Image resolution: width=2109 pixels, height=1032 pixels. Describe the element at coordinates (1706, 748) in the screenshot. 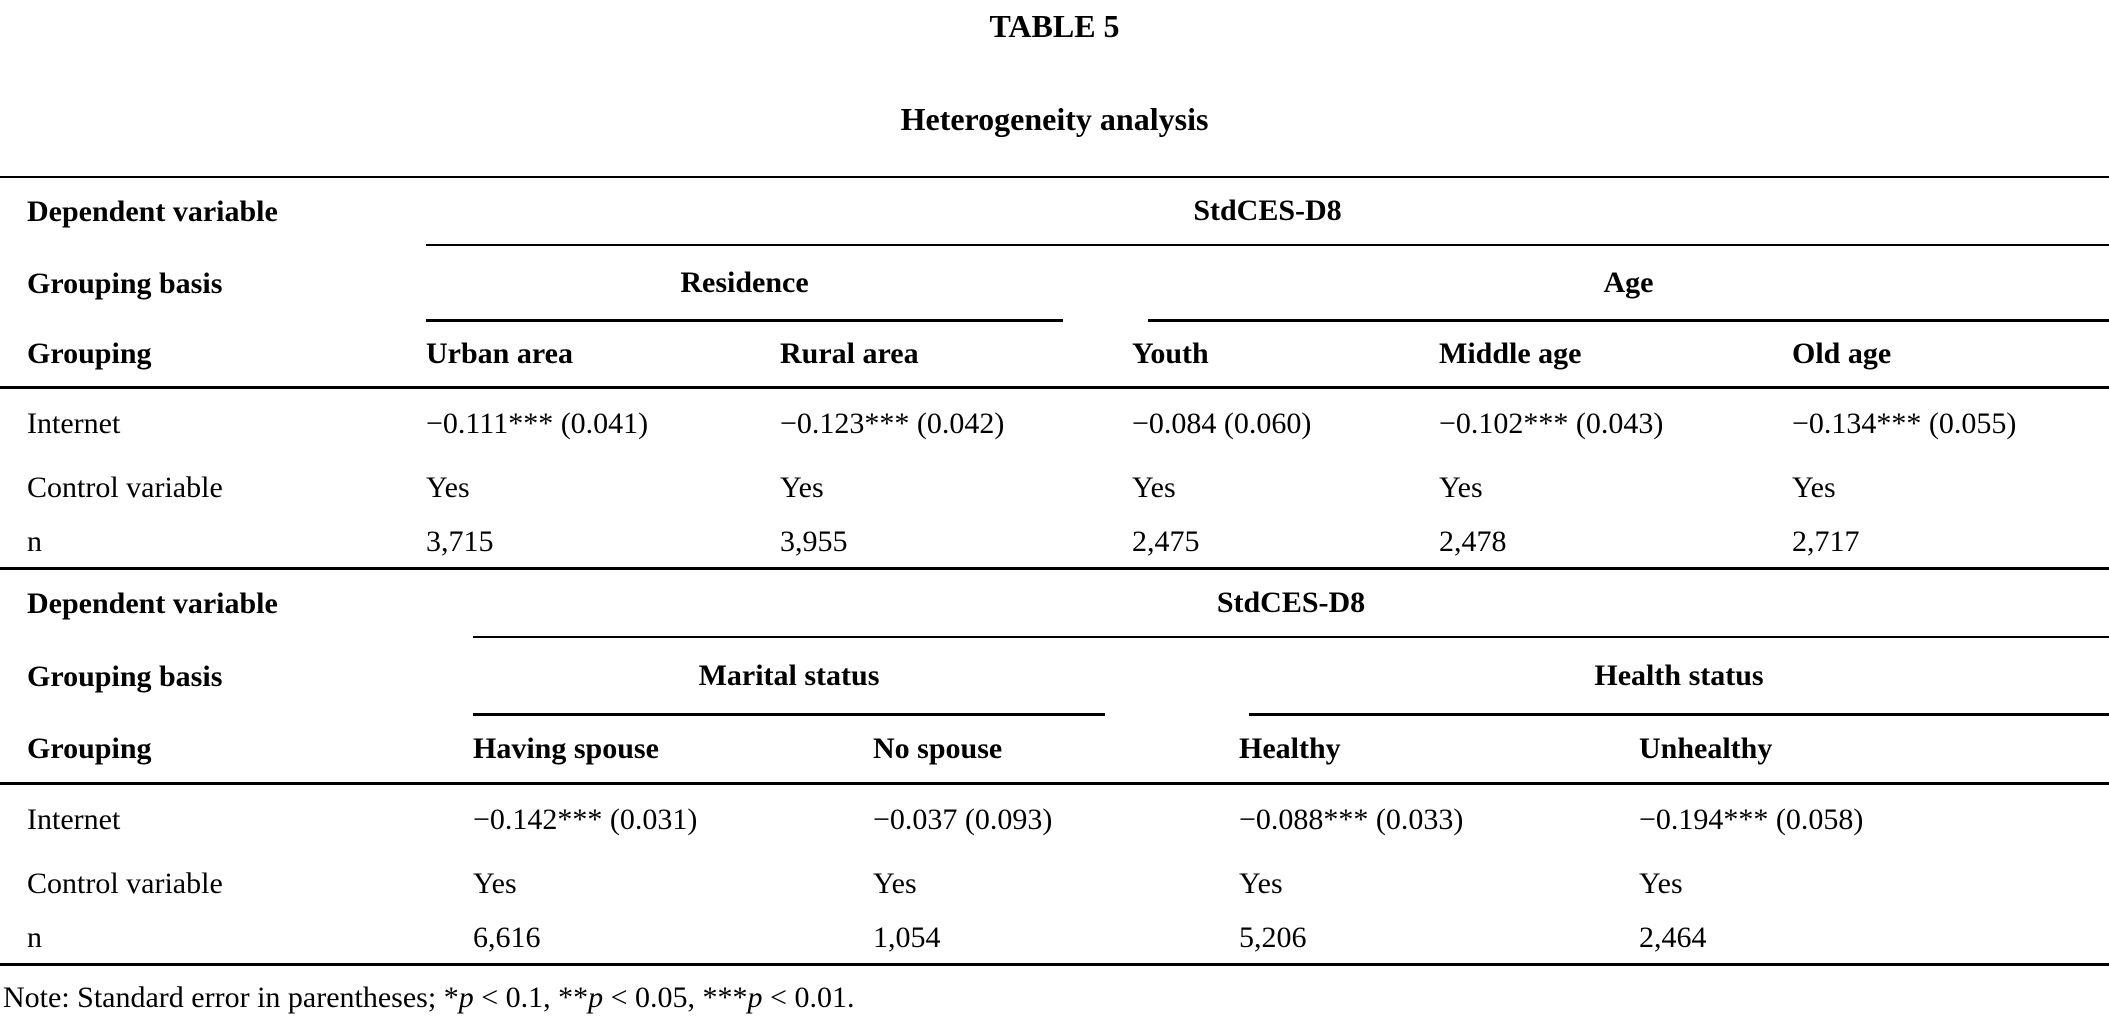

I see `column-header-unhealthy: Unhealthy` at that location.